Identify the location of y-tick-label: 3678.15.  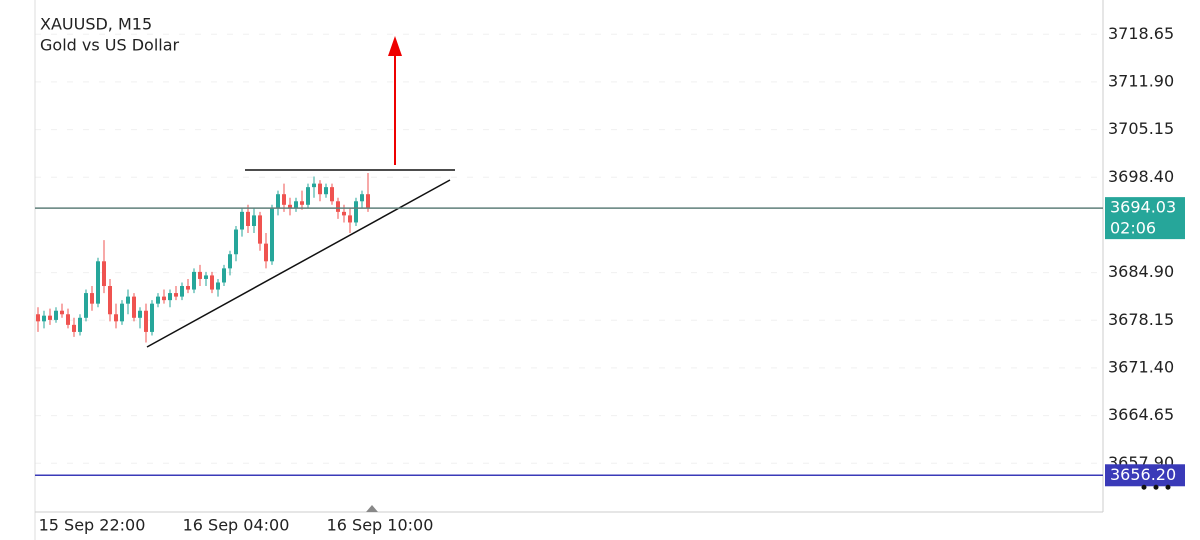
(1141, 319).